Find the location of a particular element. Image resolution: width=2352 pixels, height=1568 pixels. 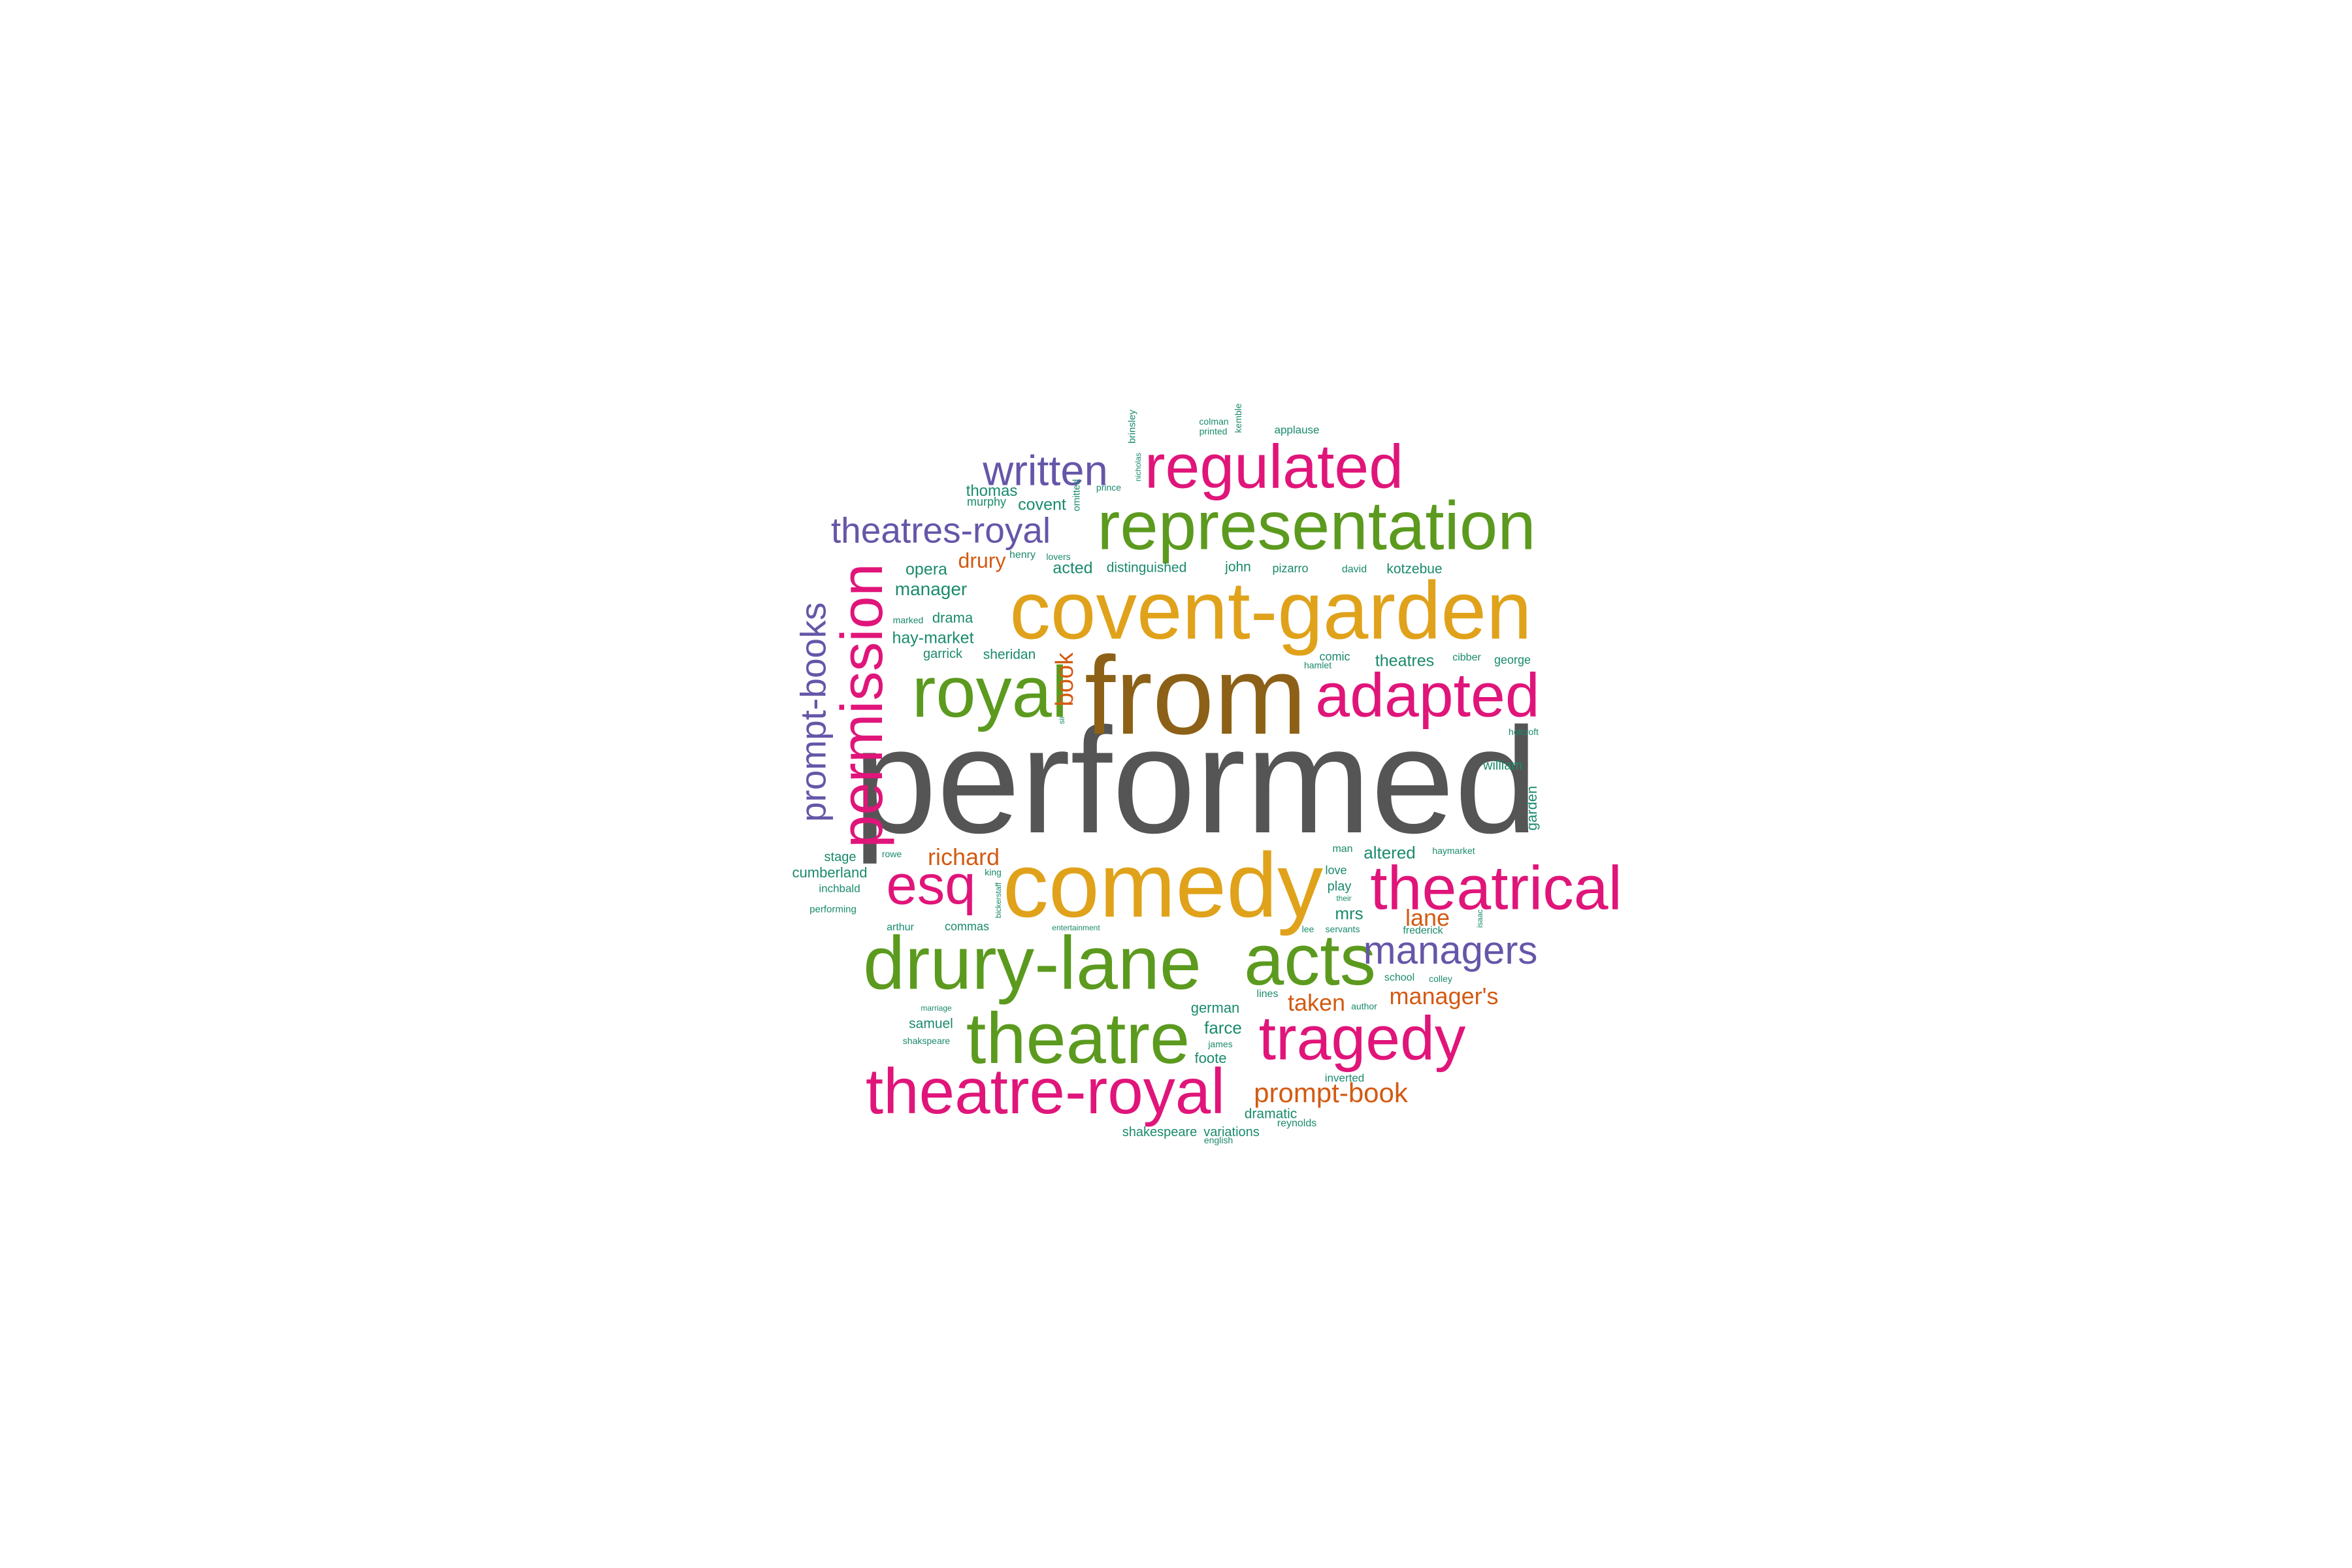

word-drury: drury is located at coordinates (982, 560).